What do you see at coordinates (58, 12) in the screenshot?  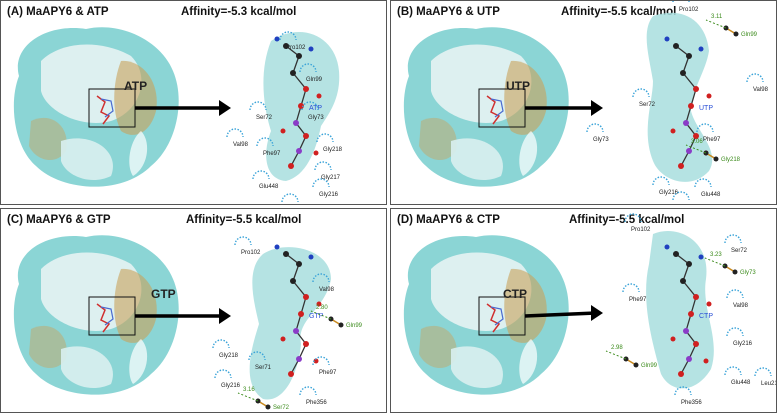 I see `panel-title: (A) MaAPY6 & ATP` at bounding box center [58, 12].